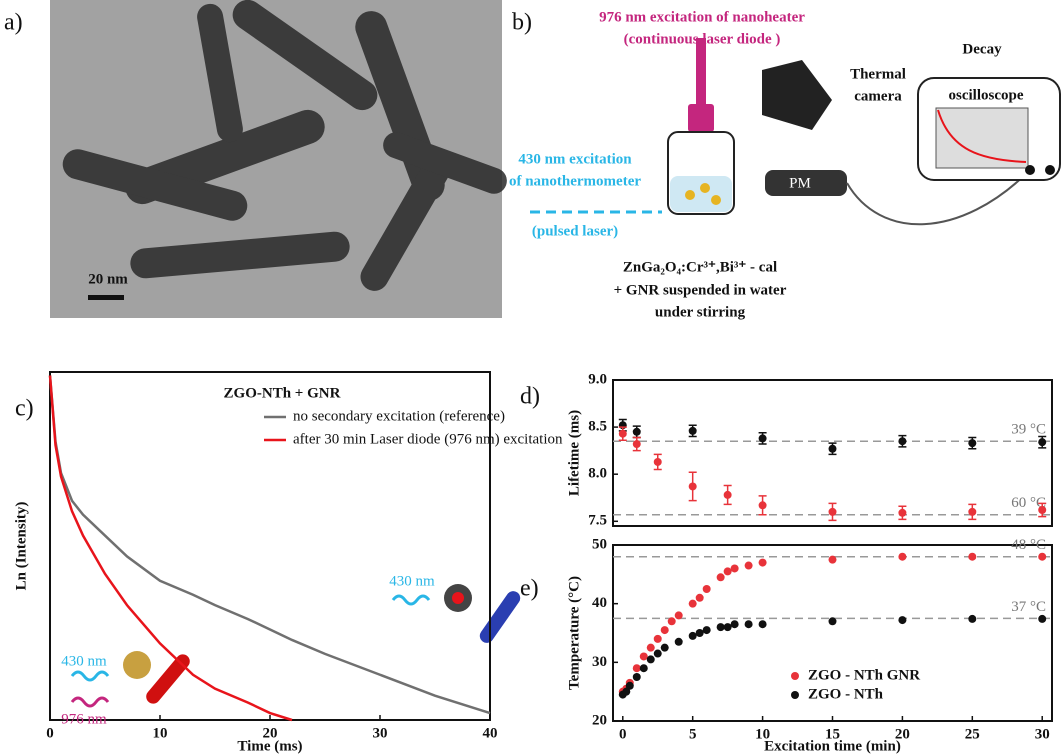 The image size is (1064, 755). Describe the element at coordinates (795, 132) in the screenshot. I see `setup-diagram` at that location.